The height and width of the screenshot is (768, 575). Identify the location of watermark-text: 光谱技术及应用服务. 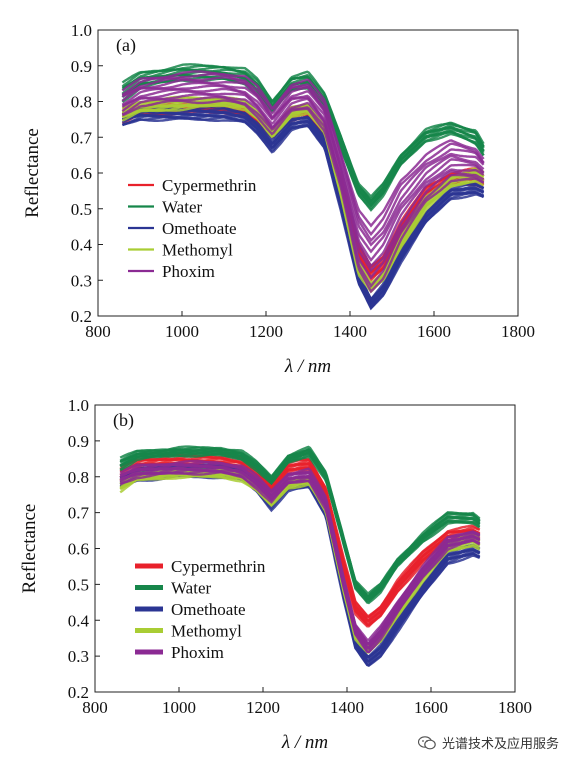
(500, 744).